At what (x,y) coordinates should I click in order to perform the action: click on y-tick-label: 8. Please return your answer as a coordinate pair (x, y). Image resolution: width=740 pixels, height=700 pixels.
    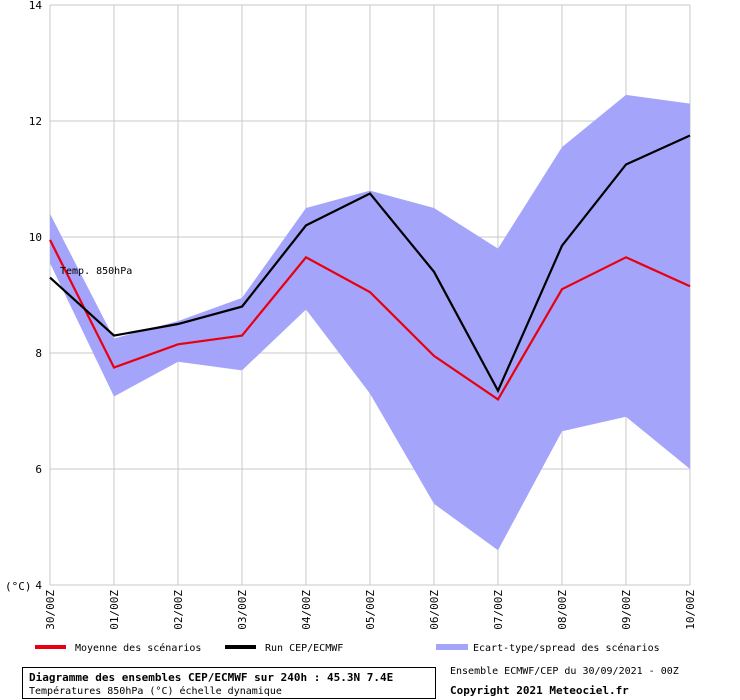
    Looking at the image, I should click on (38, 353).